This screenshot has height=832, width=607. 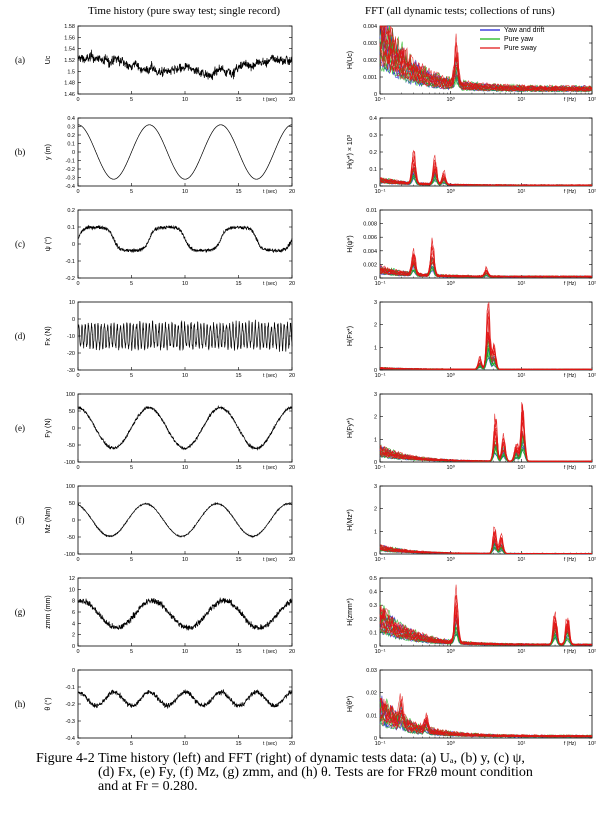 I want to click on y-axis-label: θ (°), so click(x=48, y=703).